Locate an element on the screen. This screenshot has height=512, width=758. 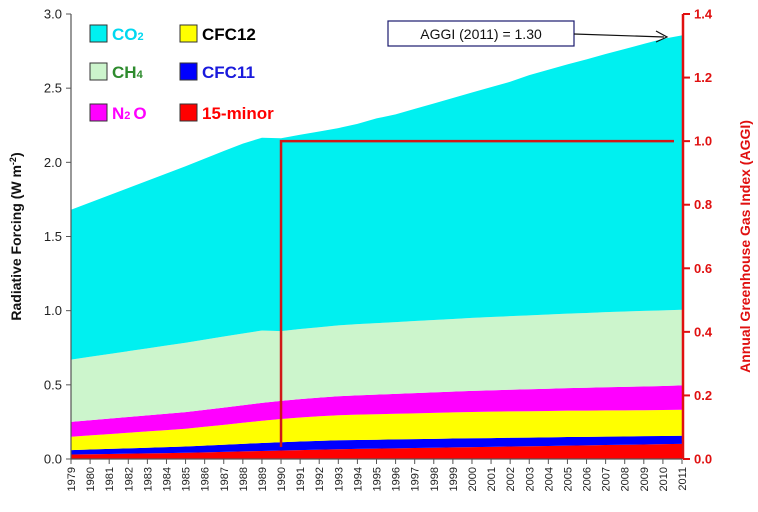
x-tick-label: 1983 is located at coordinates (148, 479).